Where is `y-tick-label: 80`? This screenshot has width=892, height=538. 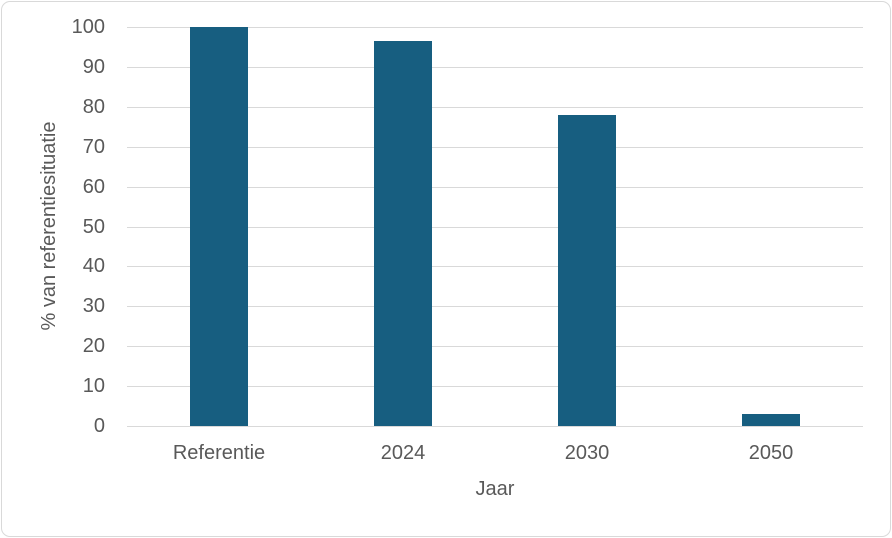
y-tick-label: 80 is located at coordinates (93, 107).